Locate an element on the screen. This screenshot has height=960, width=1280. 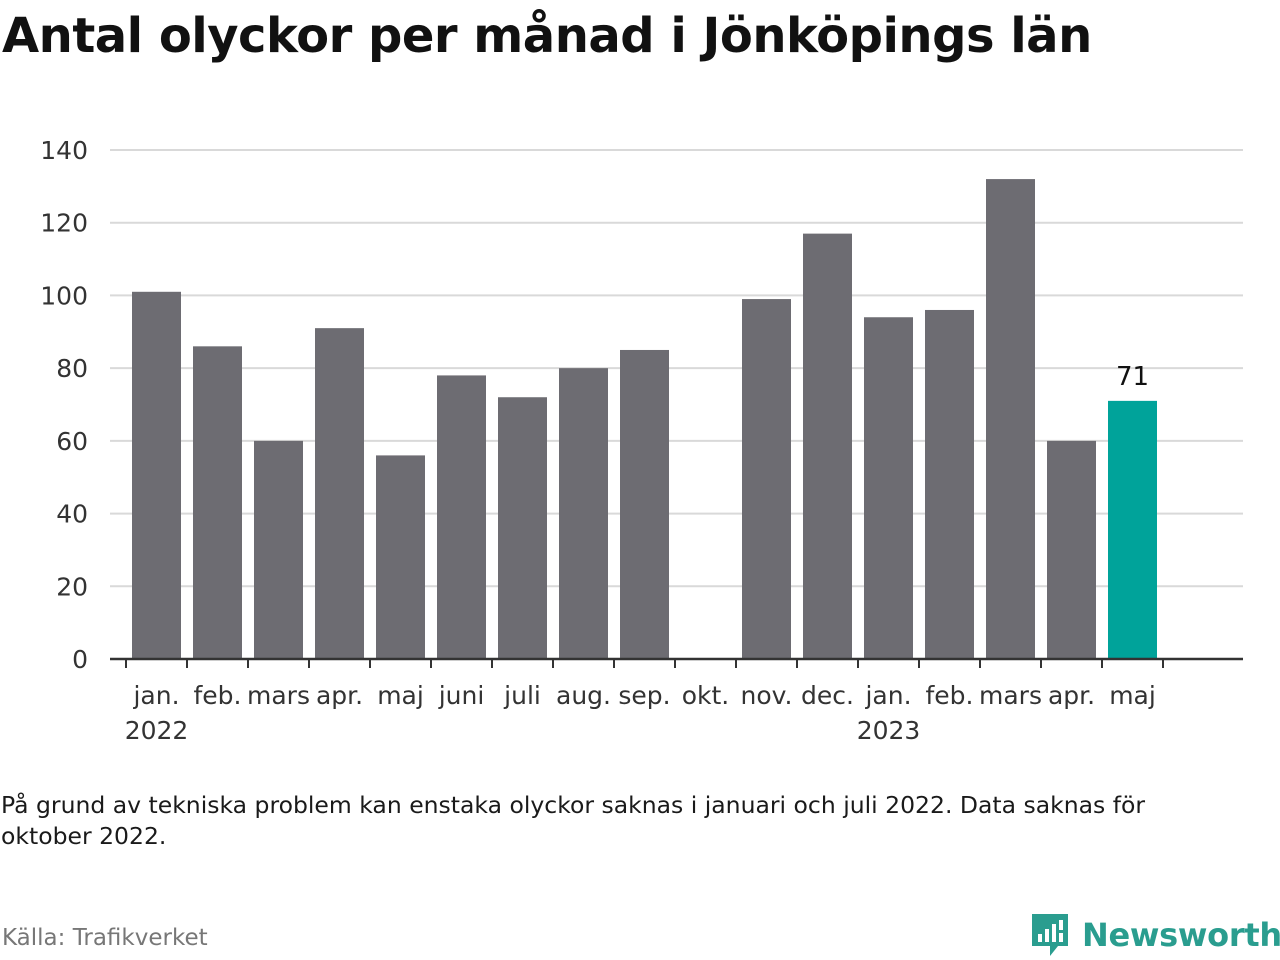
x-tick-label: juni is located at coordinates (461, 695).